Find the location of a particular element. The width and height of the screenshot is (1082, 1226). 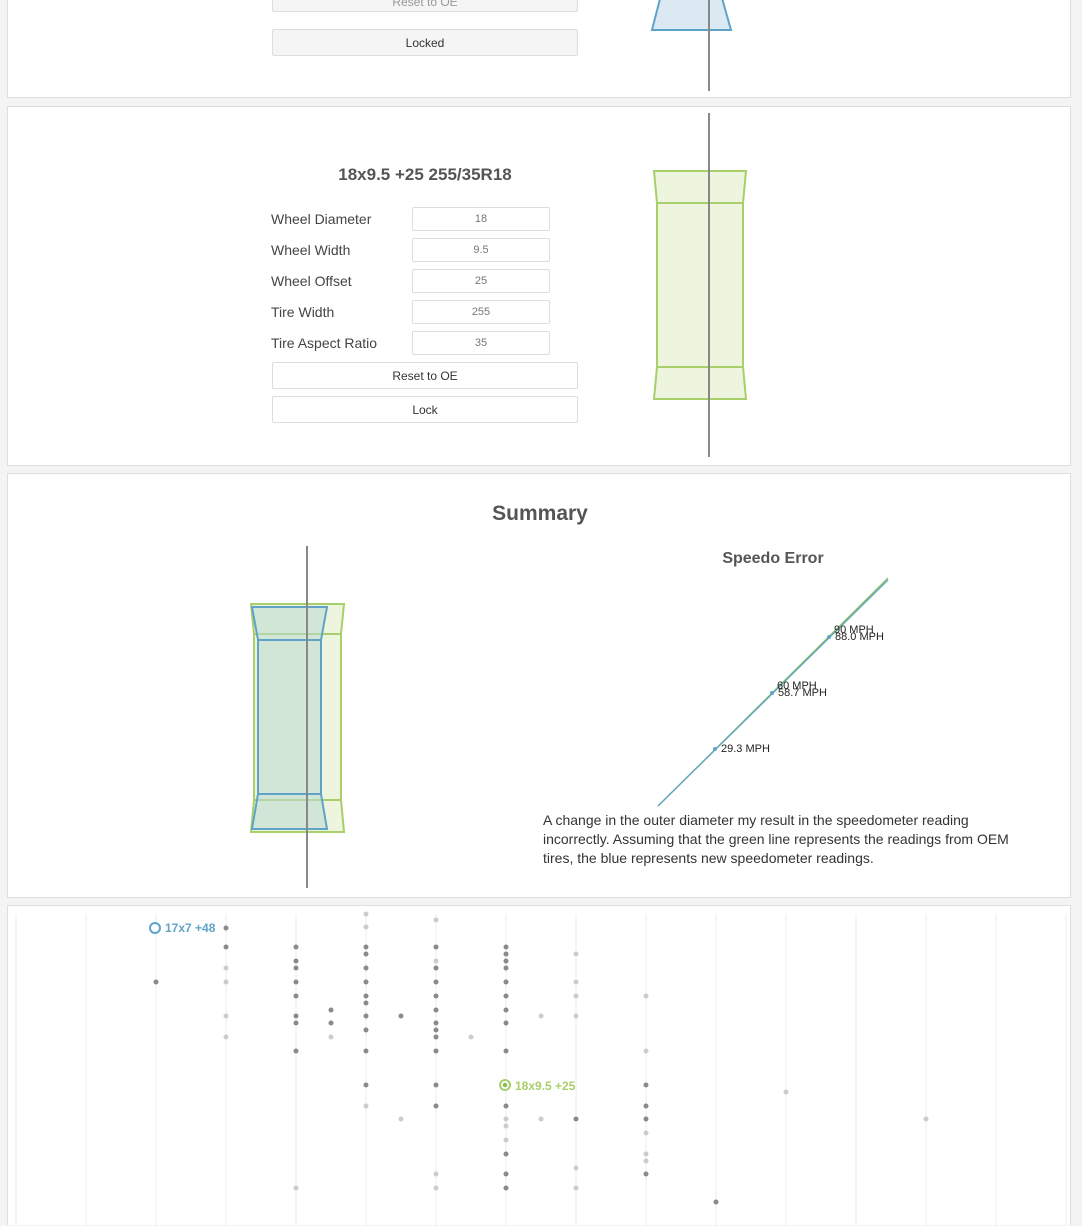

locked-button: Locked is located at coordinates (425, 42).